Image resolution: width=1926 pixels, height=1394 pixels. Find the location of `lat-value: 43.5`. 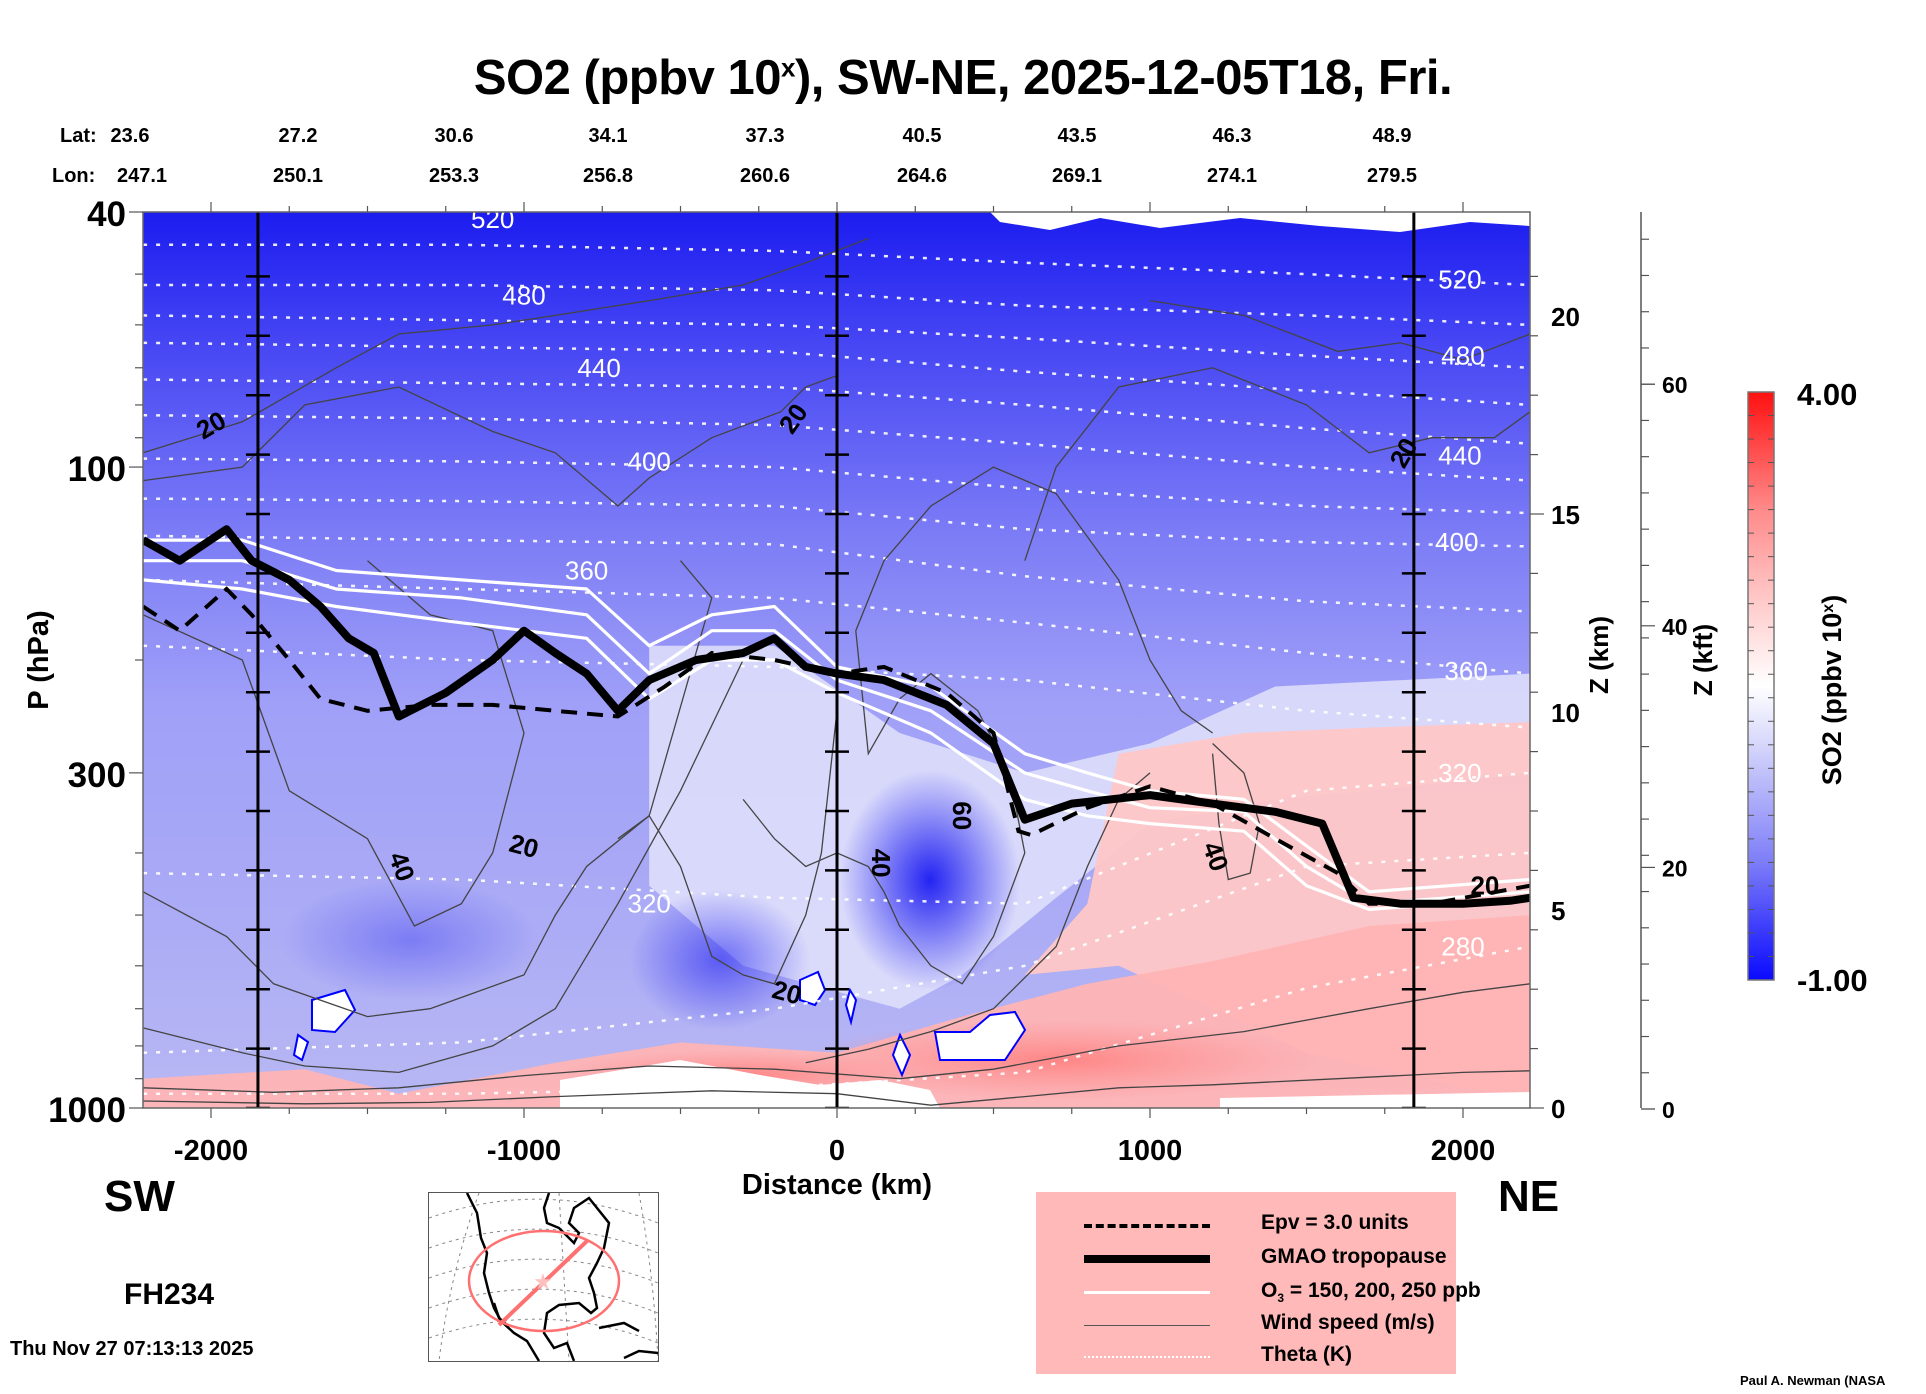

lat-value: 43.5 is located at coordinates (1077, 136).